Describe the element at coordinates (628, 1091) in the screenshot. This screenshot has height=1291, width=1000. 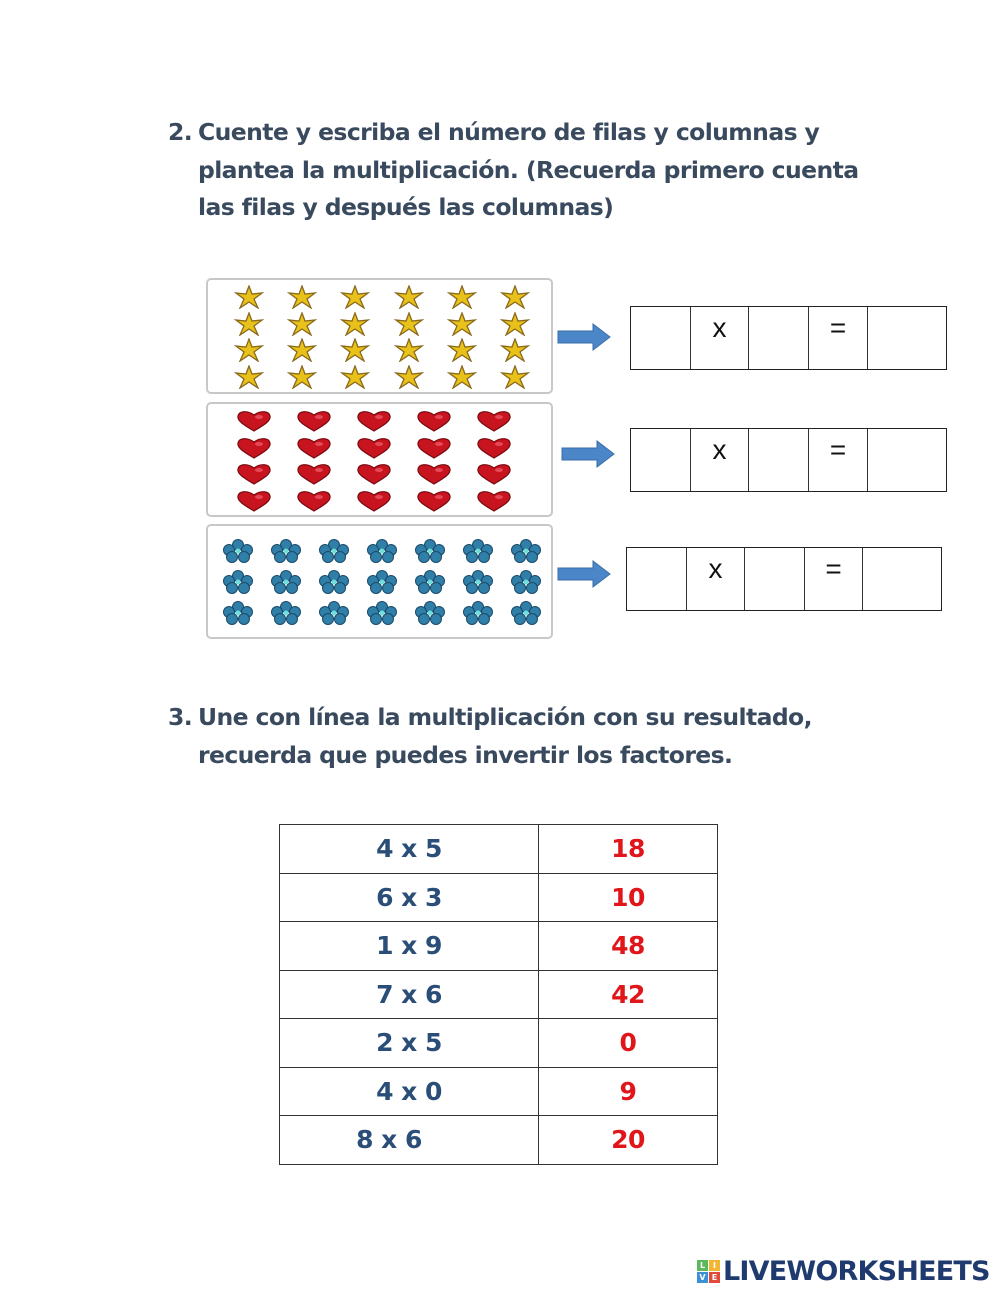
I see `result-cell: 9` at that location.